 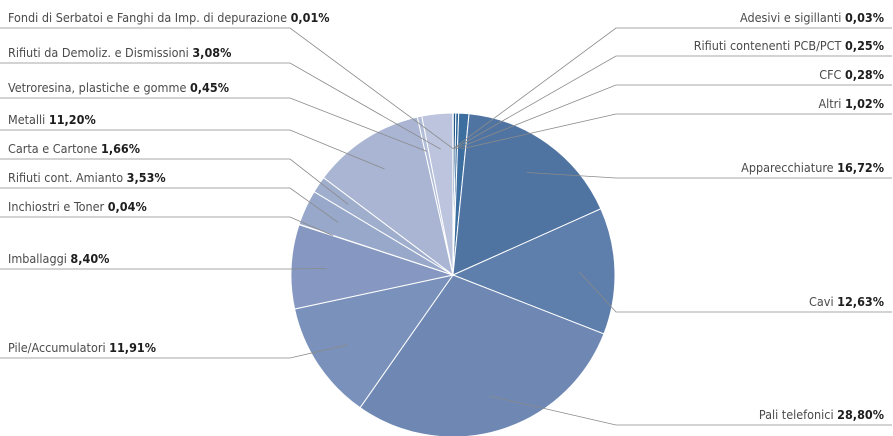 What do you see at coordinates (709, 175) in the screenshot?
I see `leader-apparecchiature` at bounding box center [709, 175].